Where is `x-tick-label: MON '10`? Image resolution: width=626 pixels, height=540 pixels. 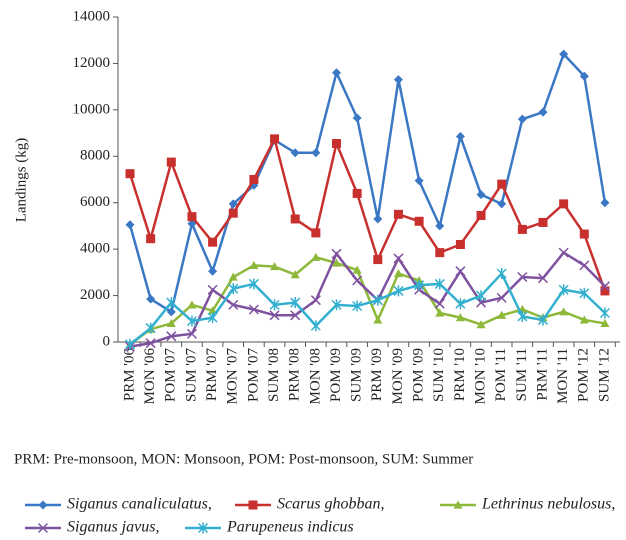
x-tick-label: MON '10 is located at coordinates (480, 376).